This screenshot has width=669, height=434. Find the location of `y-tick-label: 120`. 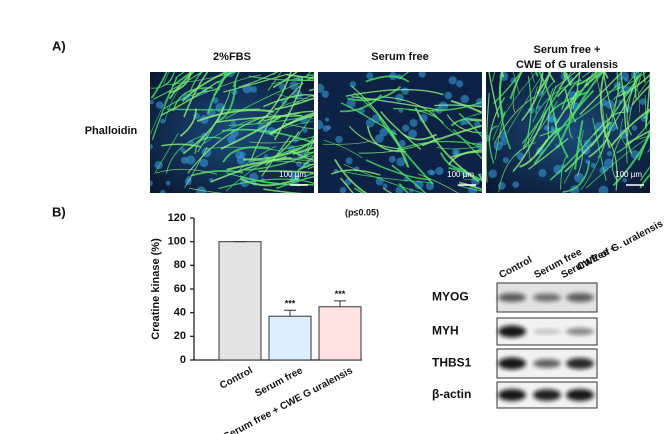

y-tick-label: 120 is located at coordinates (177, 218).